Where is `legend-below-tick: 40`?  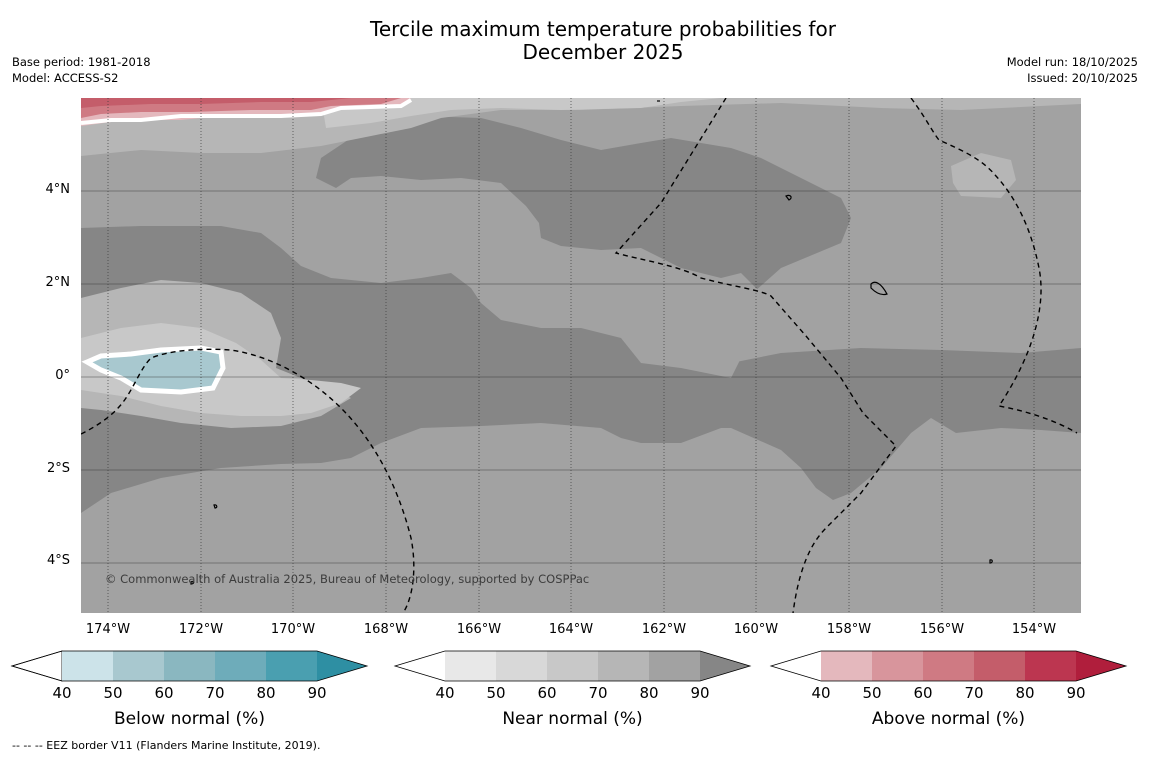 legend-below-tick: 40 is located at coordinates (62, 693).